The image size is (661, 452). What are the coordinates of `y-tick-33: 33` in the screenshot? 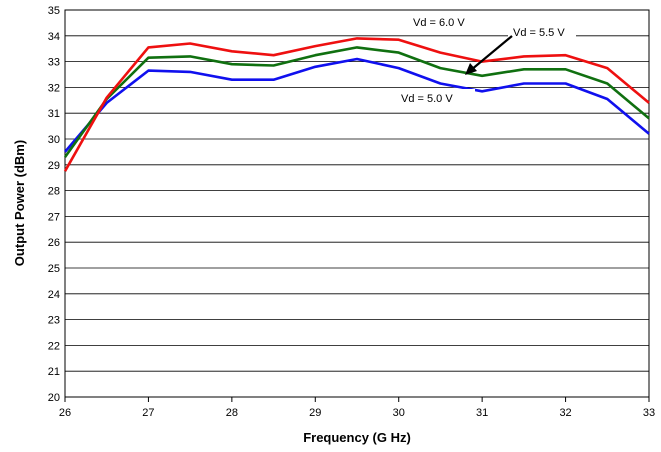 It's located at (54, 63).